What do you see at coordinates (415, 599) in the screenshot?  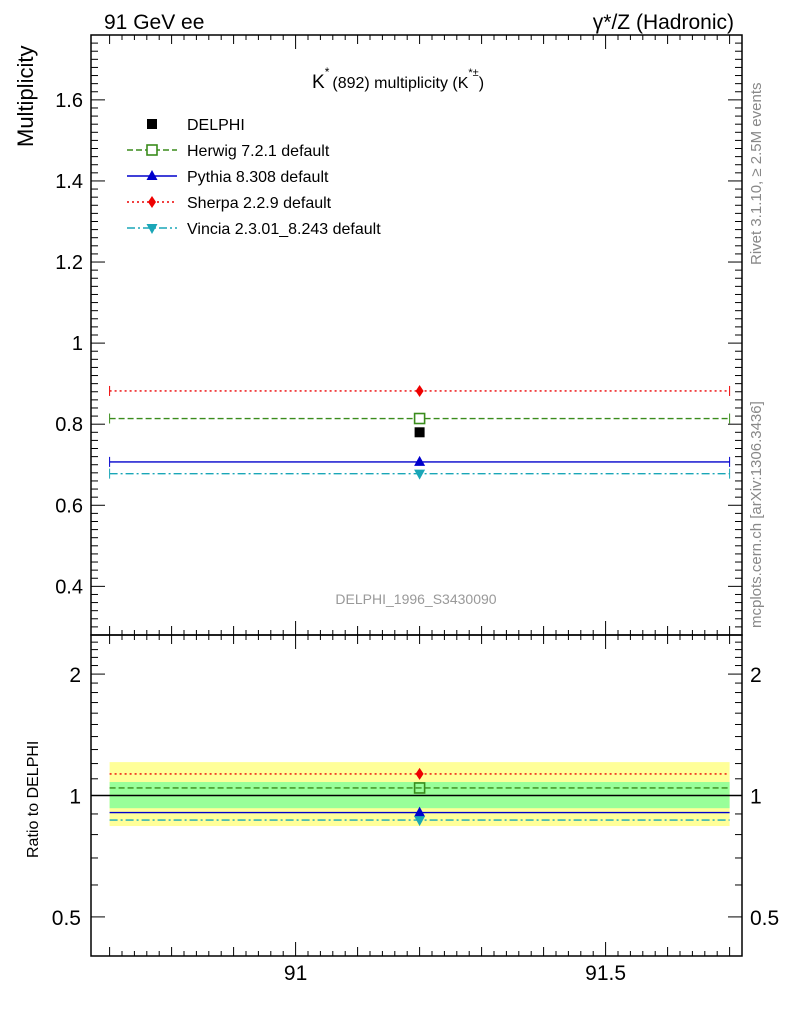 I see `analysis-watermark: DELPHI_1996_S3430090` at bounding box center [415, 599].